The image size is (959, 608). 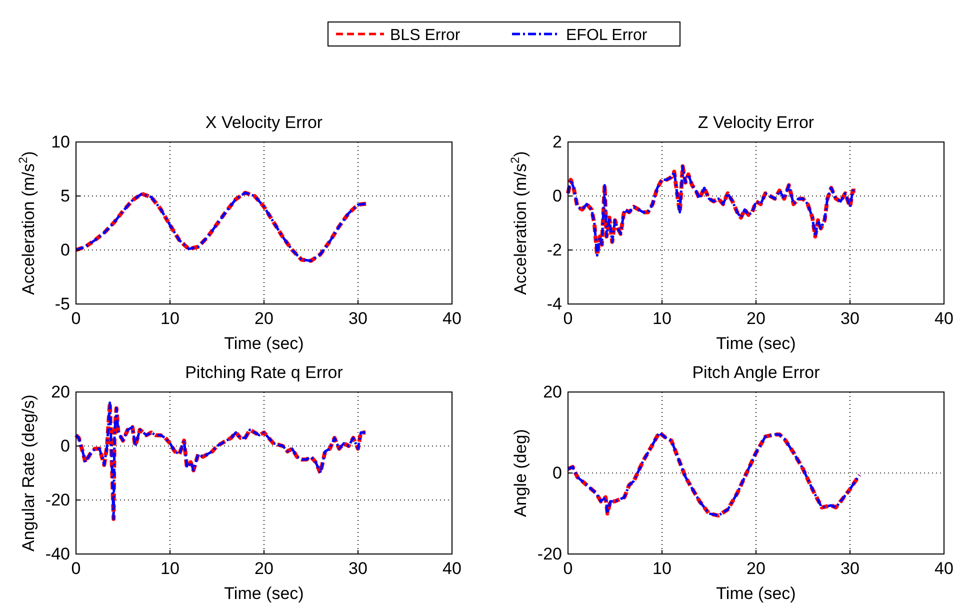 What do you see at coordinates (520, 473) in the screenshot?
I see `y-axis-title: Angle (deg)` at bounding box center [520, 473].